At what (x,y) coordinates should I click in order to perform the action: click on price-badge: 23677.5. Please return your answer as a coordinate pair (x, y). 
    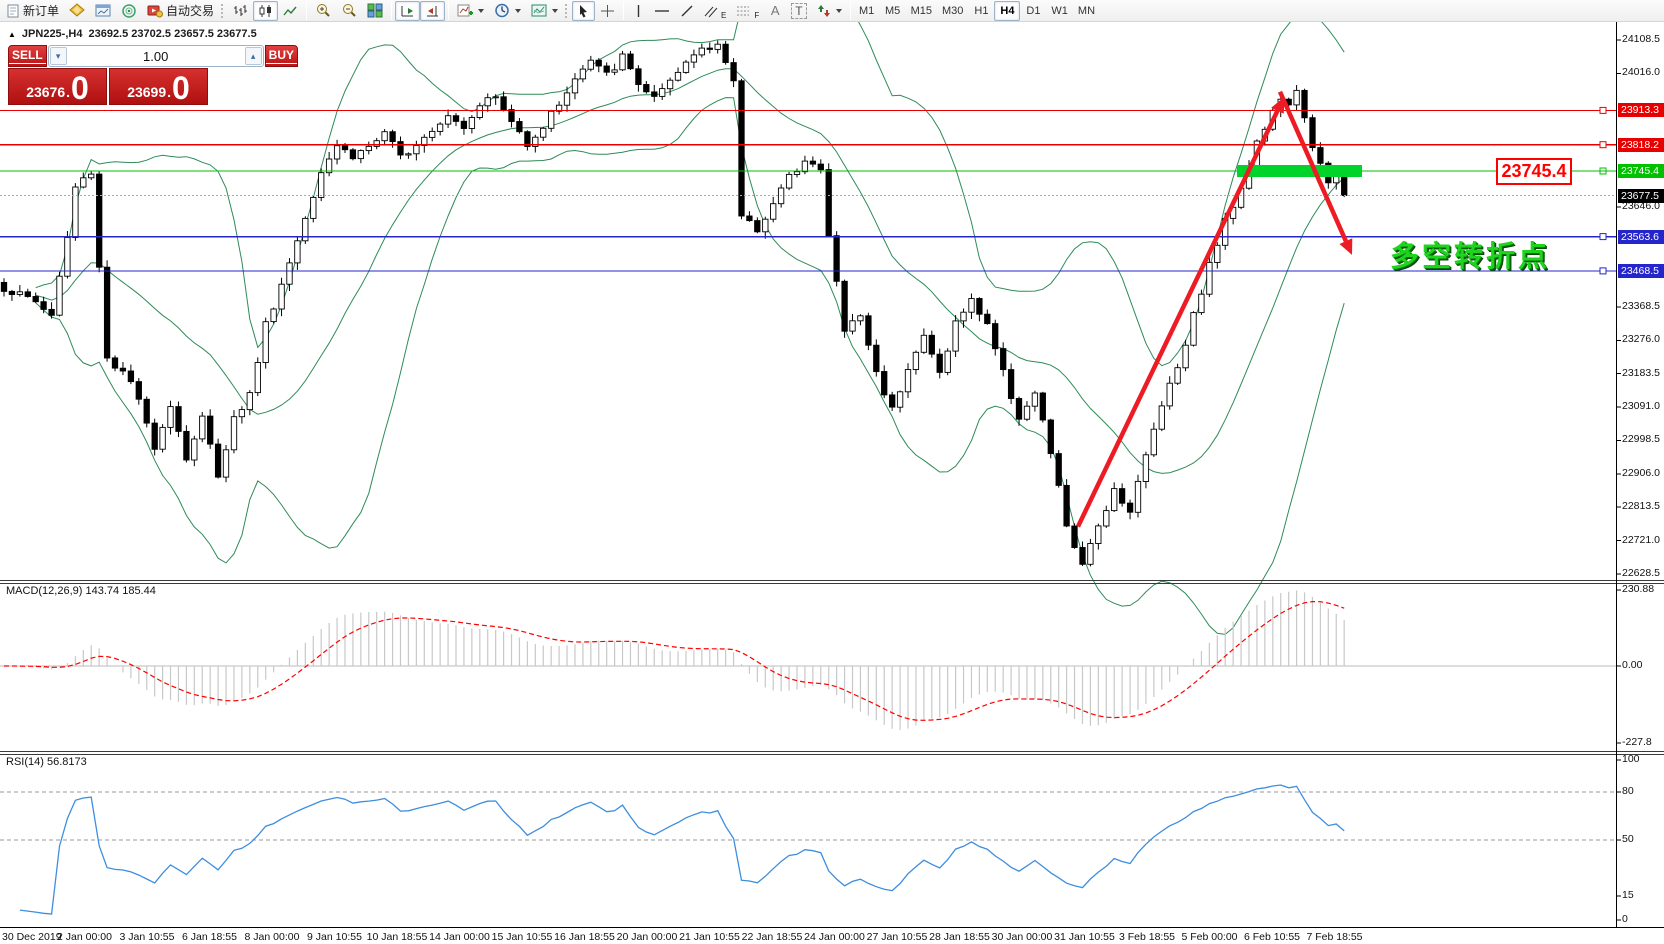
    Looking at the image, I should click on (1641, 195).